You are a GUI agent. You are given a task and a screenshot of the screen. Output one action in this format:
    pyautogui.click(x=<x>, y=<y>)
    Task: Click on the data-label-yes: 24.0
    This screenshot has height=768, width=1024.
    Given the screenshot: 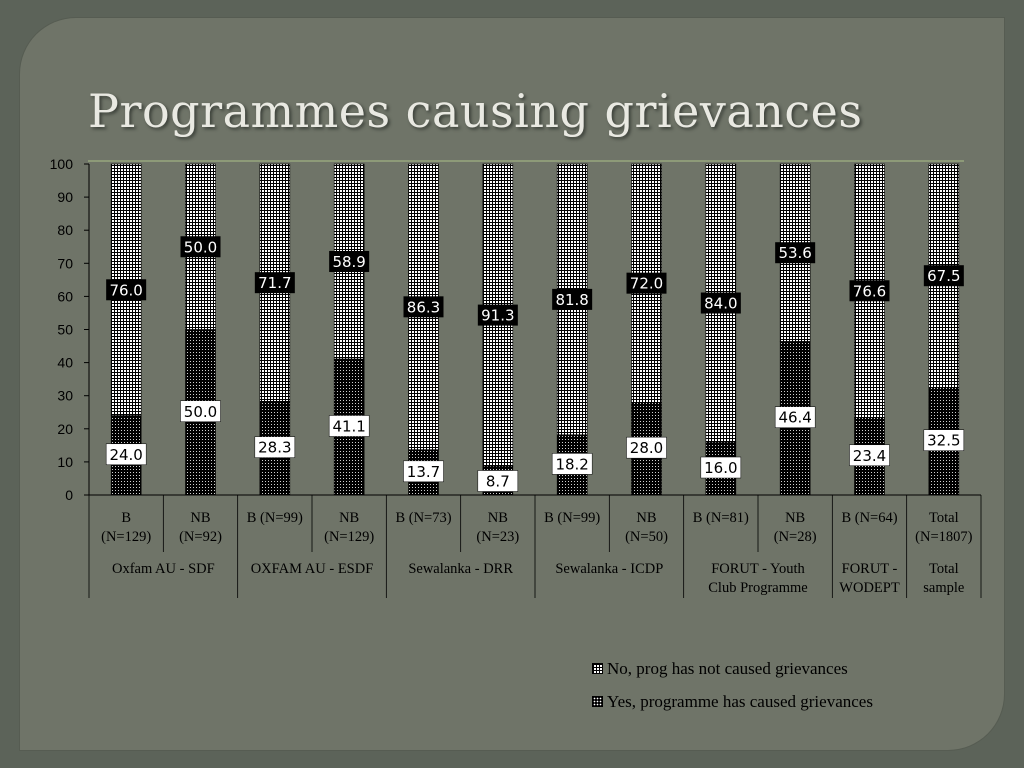 What is the action you would take?
    pyautogui.click(x=125, y=455)
    